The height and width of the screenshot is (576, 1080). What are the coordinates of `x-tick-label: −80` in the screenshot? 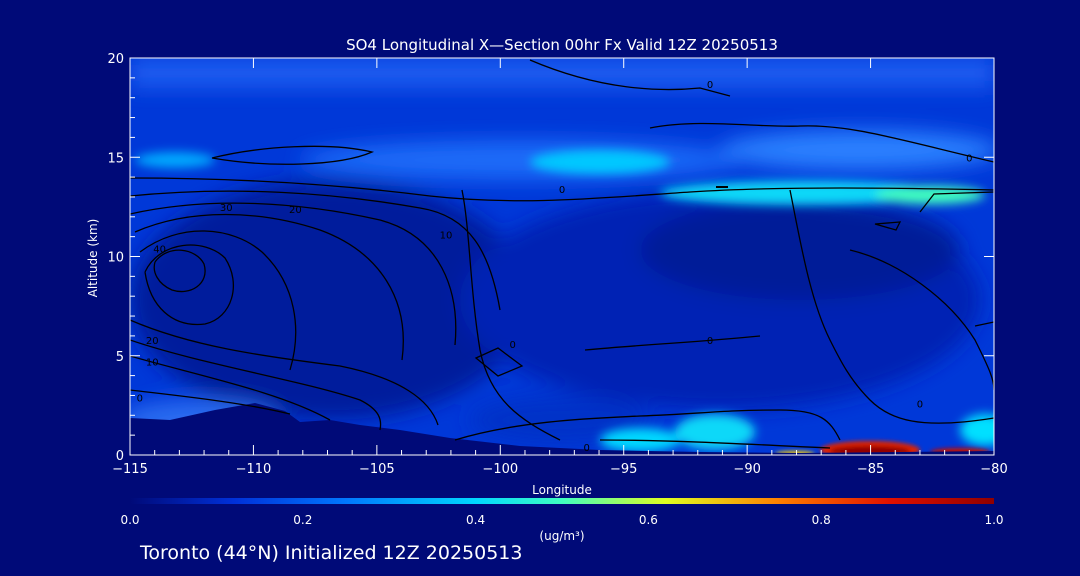 It's located at (993, 469).